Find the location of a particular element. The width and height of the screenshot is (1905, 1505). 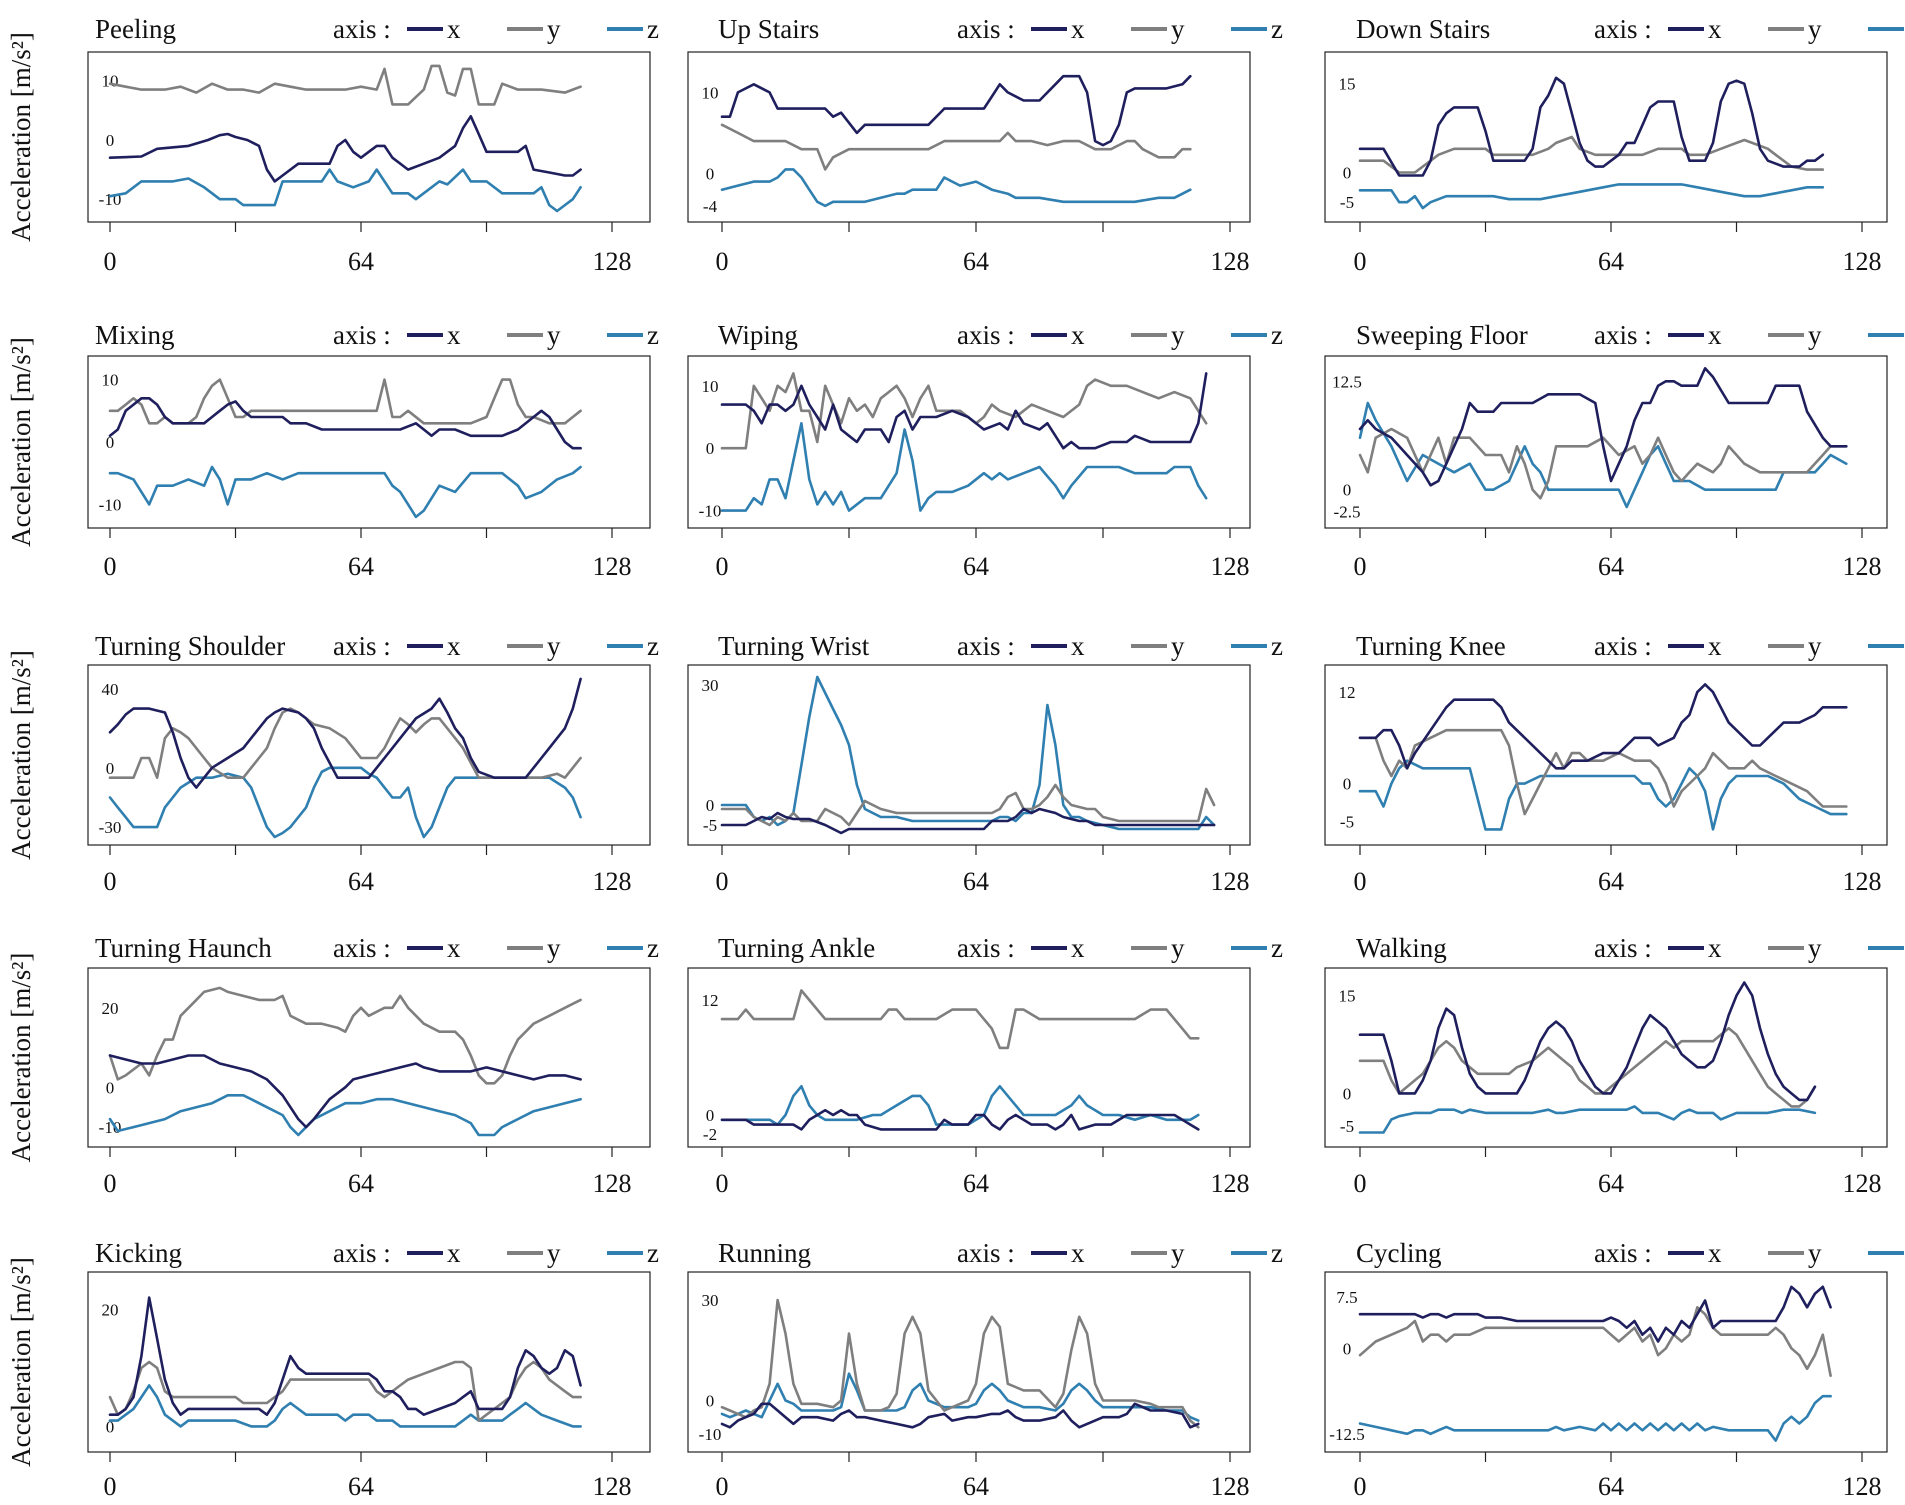

y-axis: 30 0-5 is located at coordinates (710, 755).